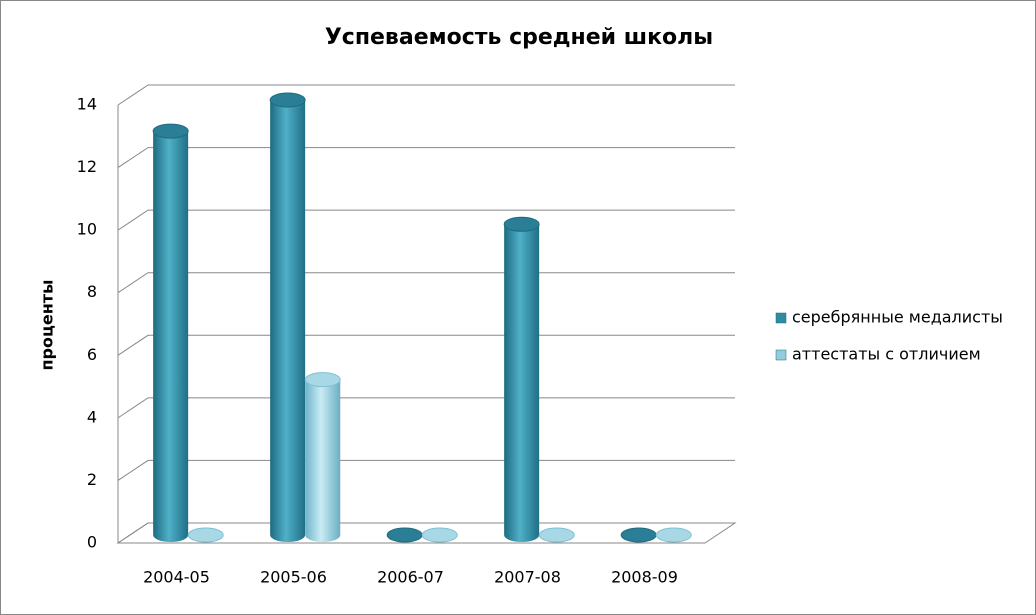 Image resolution: width=1036 pixels, height=615 pixels. What do you see at coordinates (92, 542) in the screenshot?
I see `y-tick-label: 0` at bounding box center [92, 542].